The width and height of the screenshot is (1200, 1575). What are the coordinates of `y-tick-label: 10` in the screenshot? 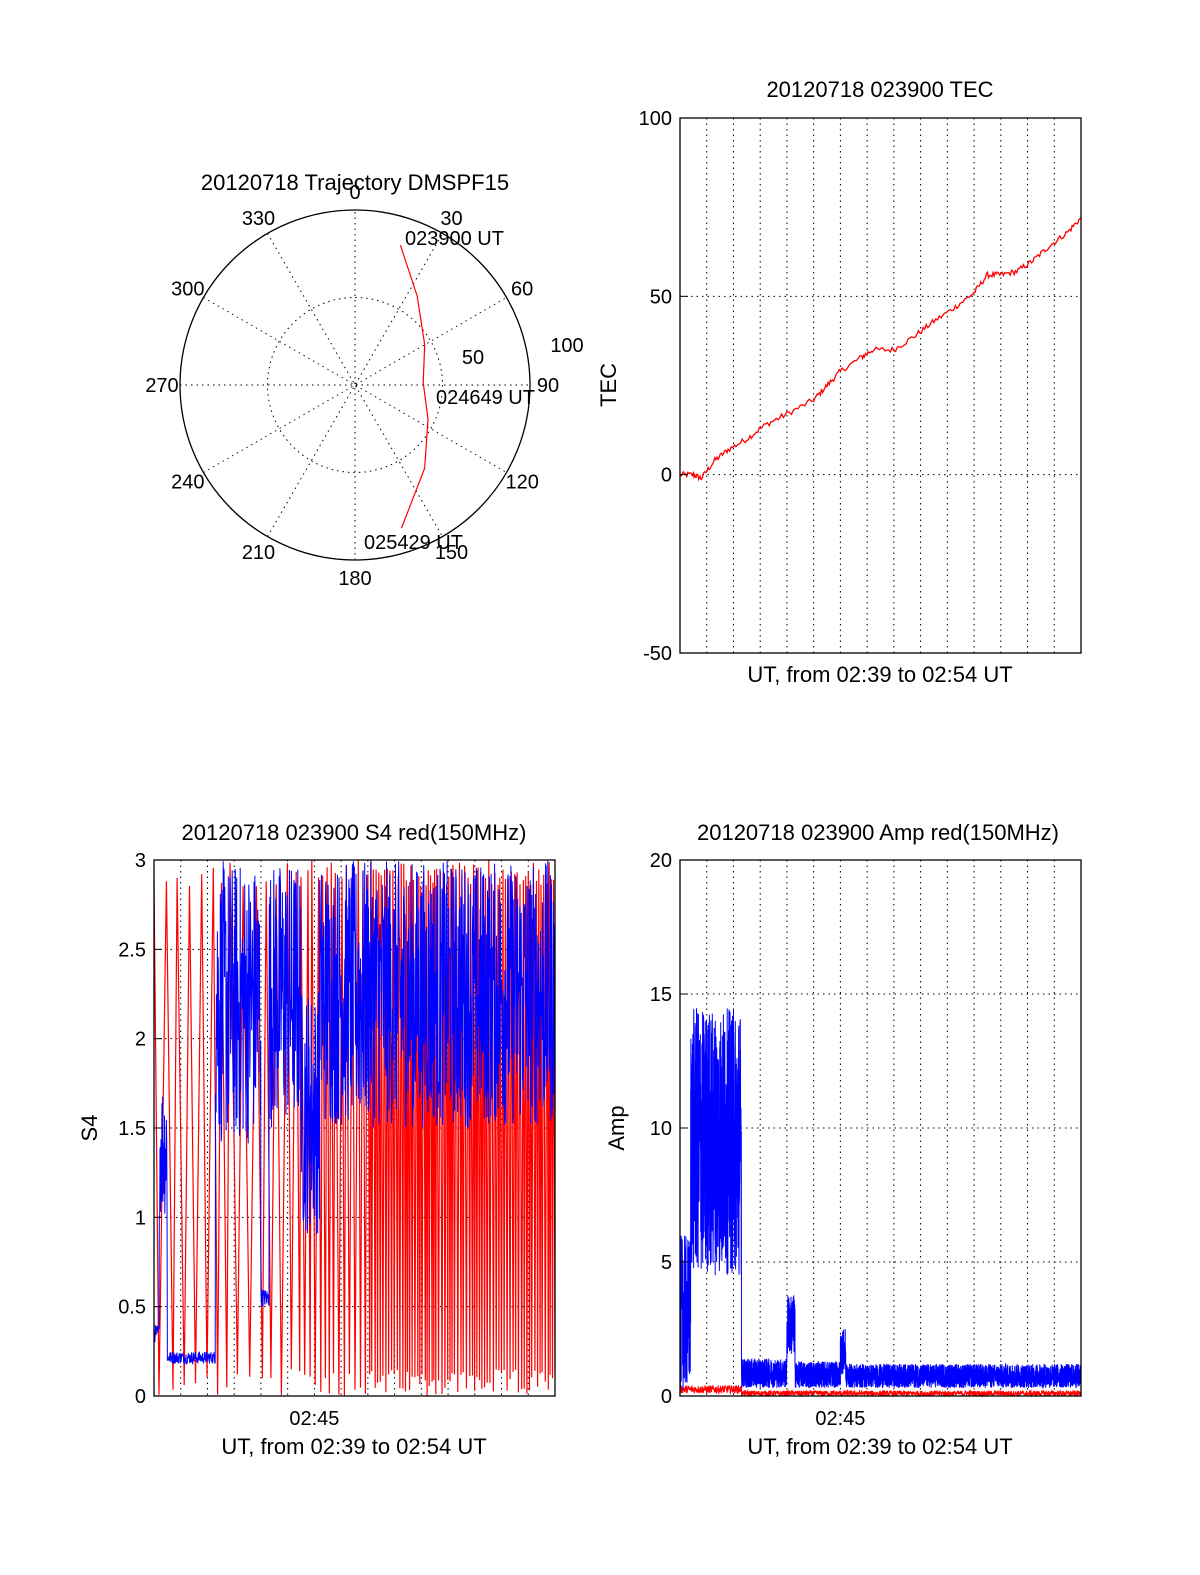 It's located at (661, 1129).